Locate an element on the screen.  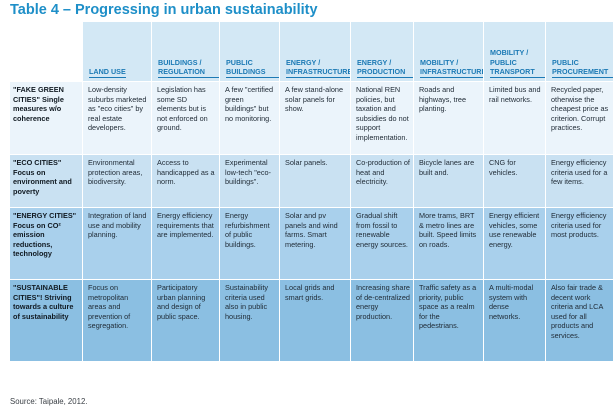
column-header-label: BUILDINGS / REGULATION is located at coordinates (188, 68).